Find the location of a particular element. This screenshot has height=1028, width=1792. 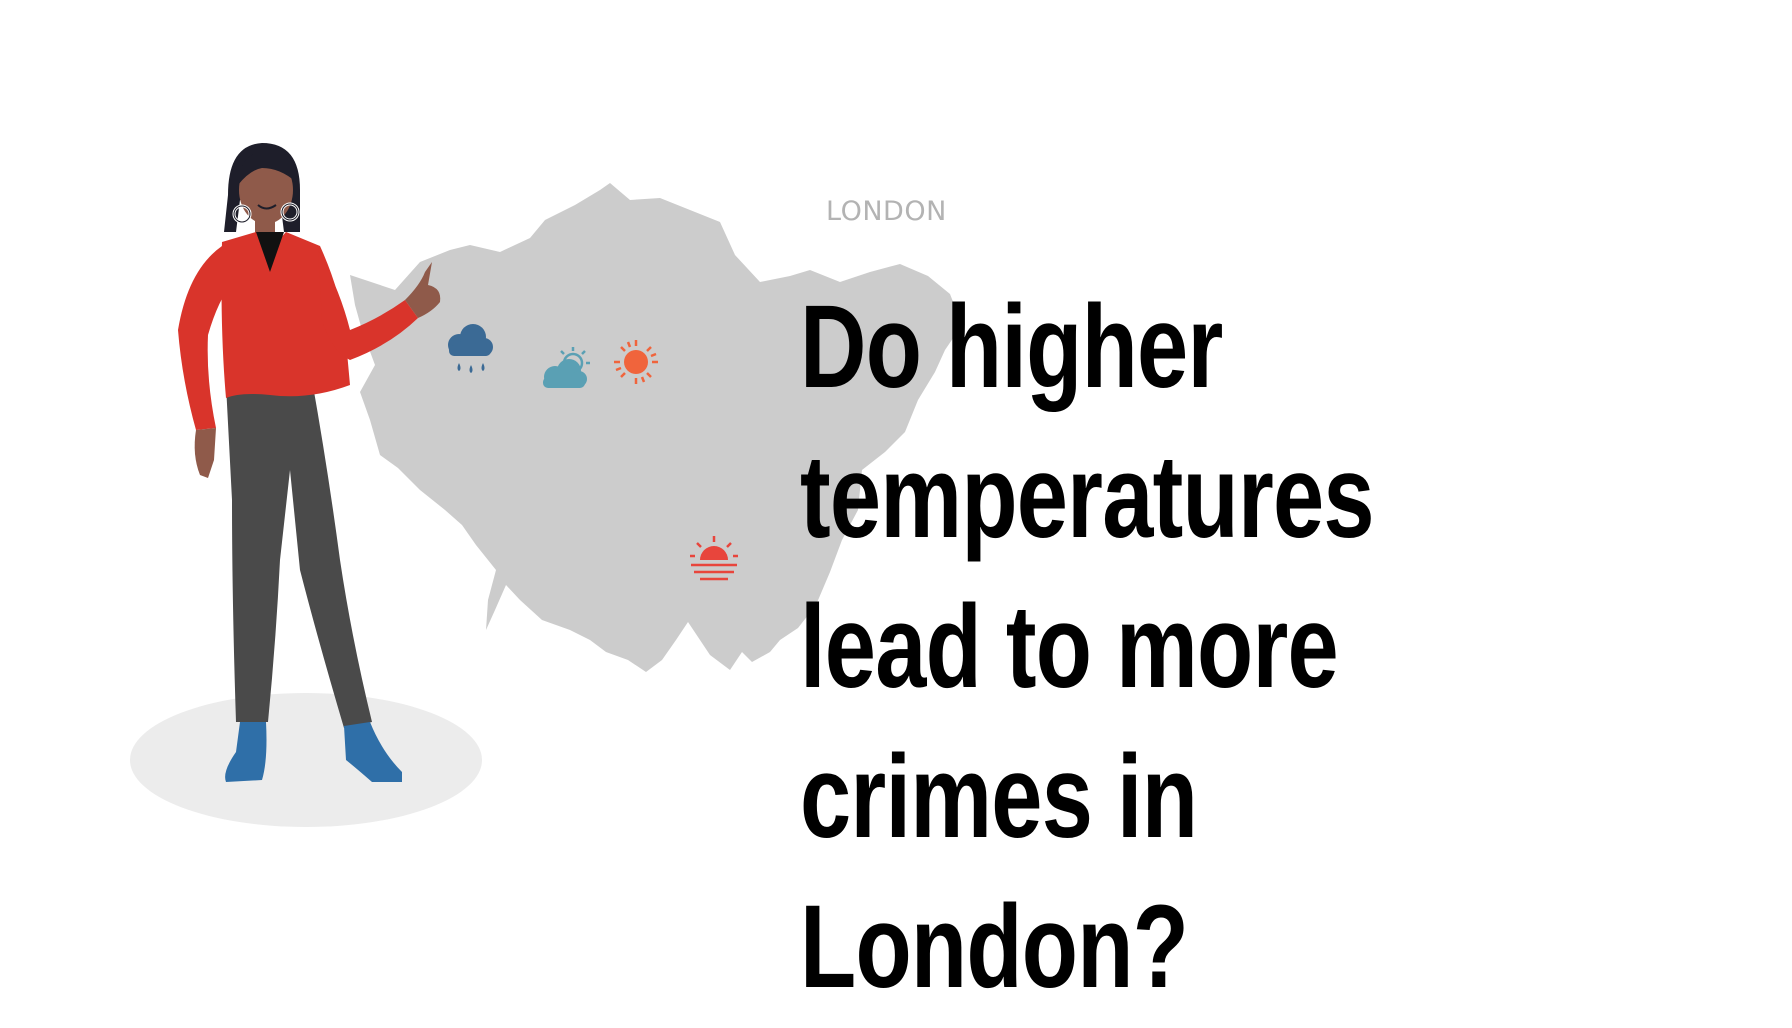

left-arm is located at coordinates (206, 338).